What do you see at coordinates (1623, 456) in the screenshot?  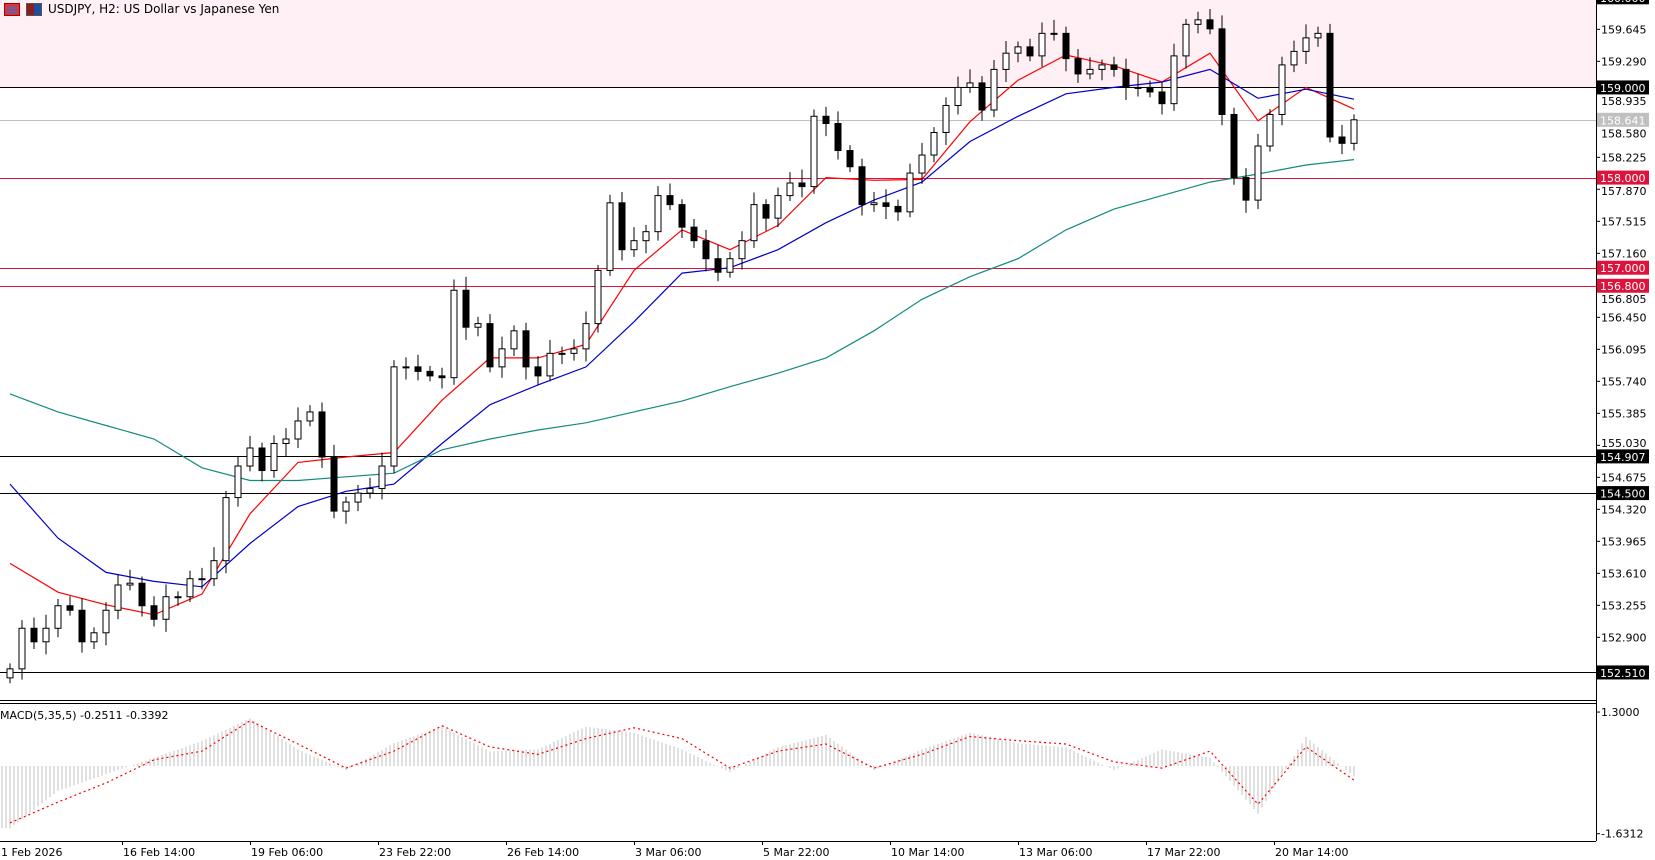 I see `level-price-tag: 154.907` at bounding box center [1623, 456].